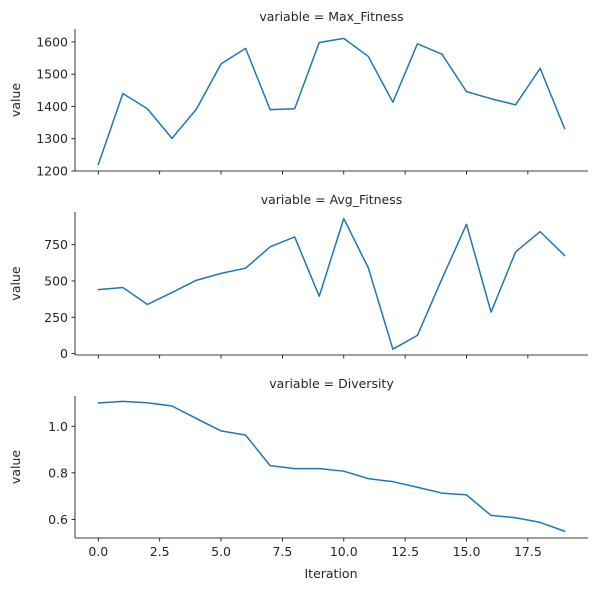  I want to click on x-axis-label: Iteration, so click(330, 573).